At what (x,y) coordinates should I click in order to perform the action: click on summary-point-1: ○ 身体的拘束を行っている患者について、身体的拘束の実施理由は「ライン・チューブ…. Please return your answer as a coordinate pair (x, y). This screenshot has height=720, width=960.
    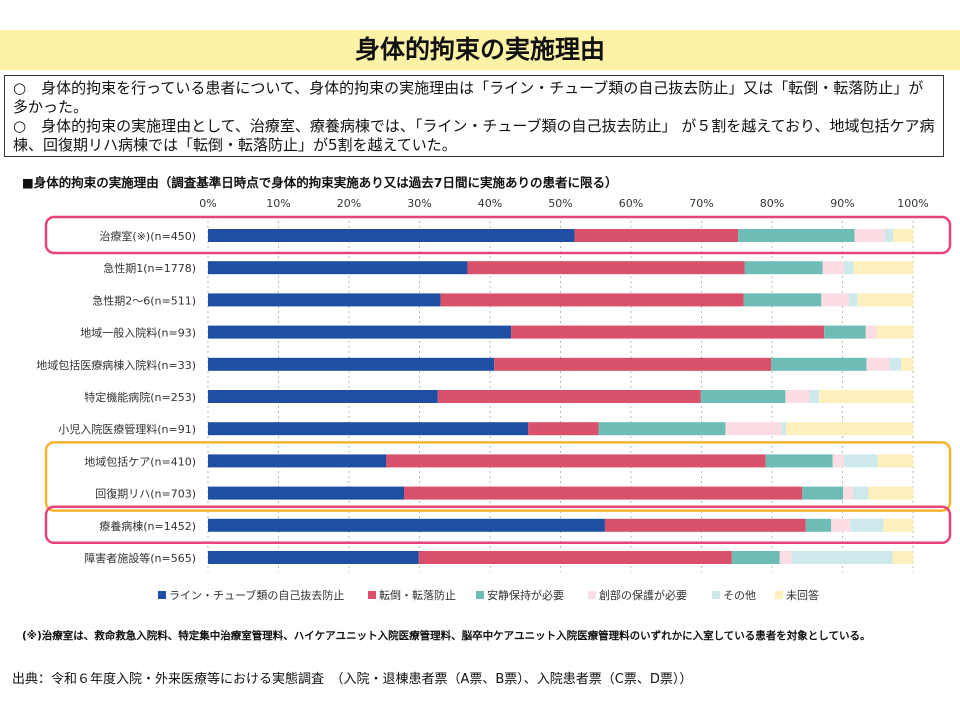
    Looking at the image, I should click on (468, 97).